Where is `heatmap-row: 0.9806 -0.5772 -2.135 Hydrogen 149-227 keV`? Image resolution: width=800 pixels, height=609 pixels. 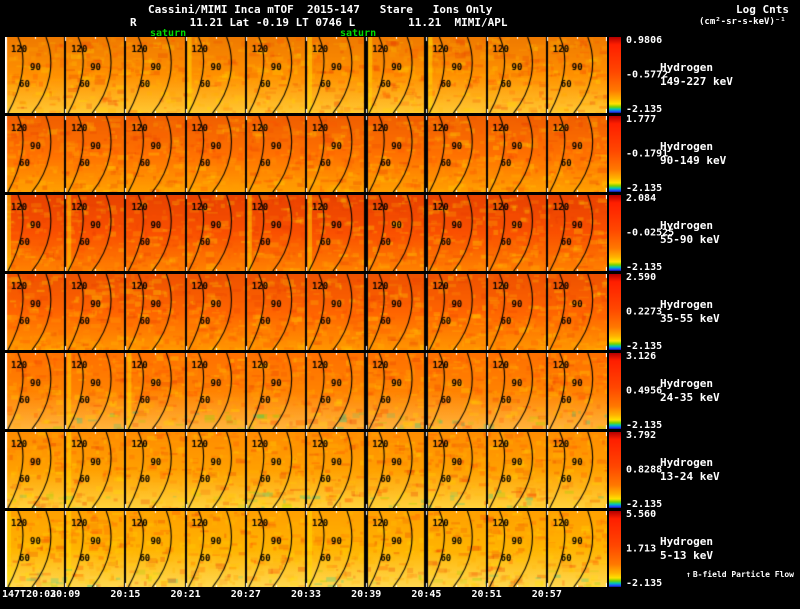 heatmap-row: 0.9806 -0.5772 -2.135 Hydrogen 149-227 keV is located at coordinates (402, 75).